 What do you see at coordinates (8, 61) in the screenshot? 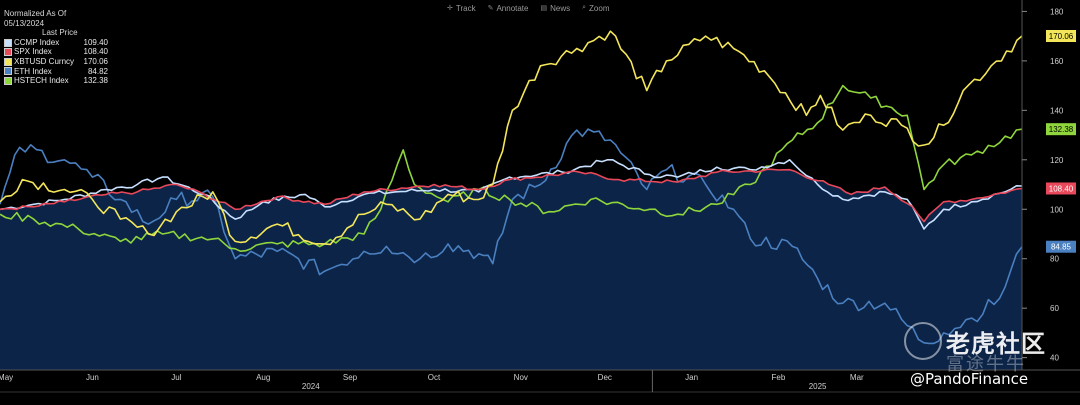
I see `legend-swatch-xbtusd` at bounding box center [8, 61].